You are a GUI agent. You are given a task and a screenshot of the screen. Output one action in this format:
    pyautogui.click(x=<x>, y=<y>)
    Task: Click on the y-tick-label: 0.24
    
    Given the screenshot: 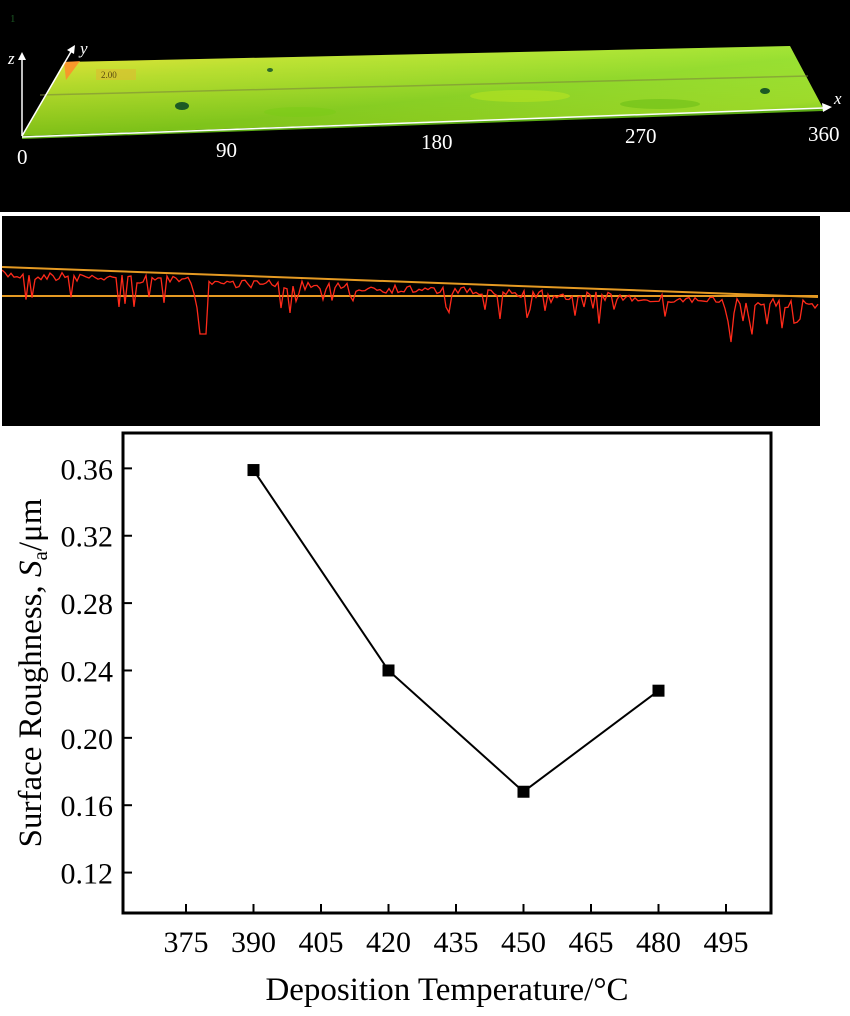 What is the action you would take?
    pyautogui.click(x=87, y=671)
    